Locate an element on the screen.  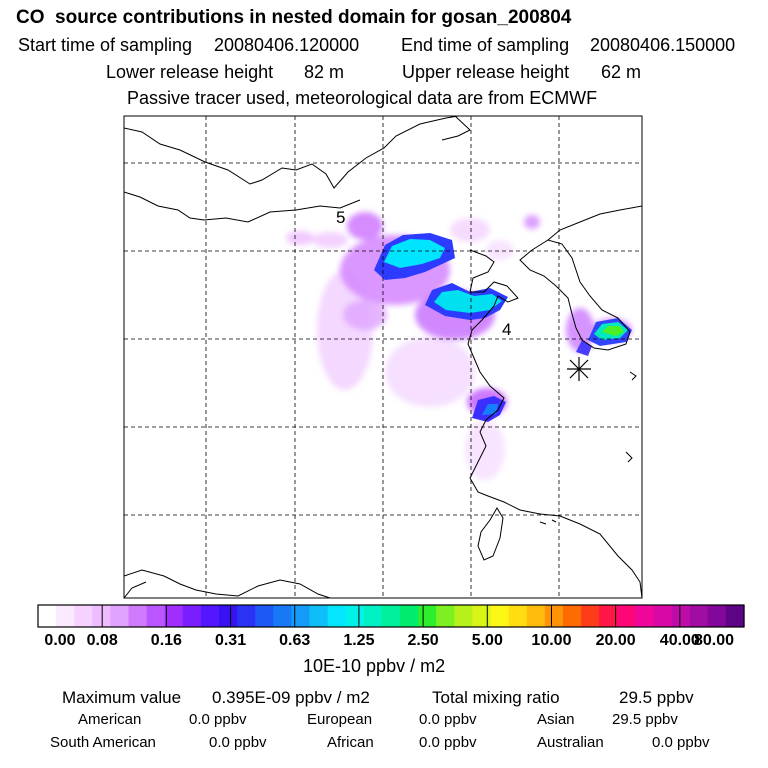
end-time-value: 20080406.150000 is located at coordinates (663, 45).